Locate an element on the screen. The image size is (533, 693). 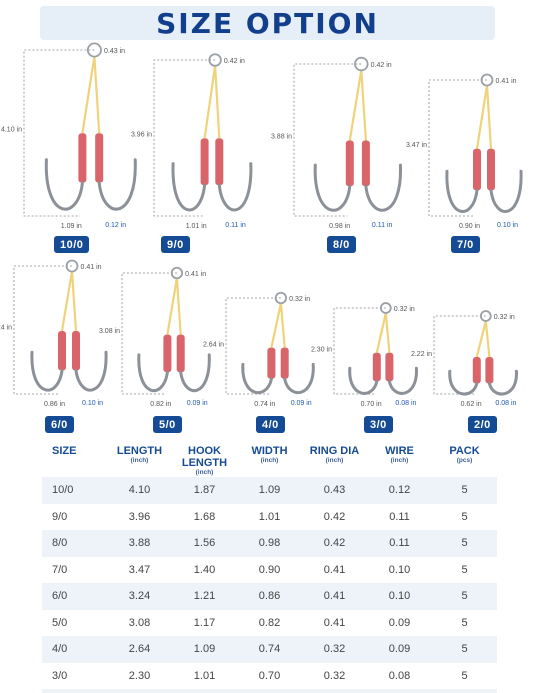
title-banner: SIZE OPTION is located at coordinates (267, 23).